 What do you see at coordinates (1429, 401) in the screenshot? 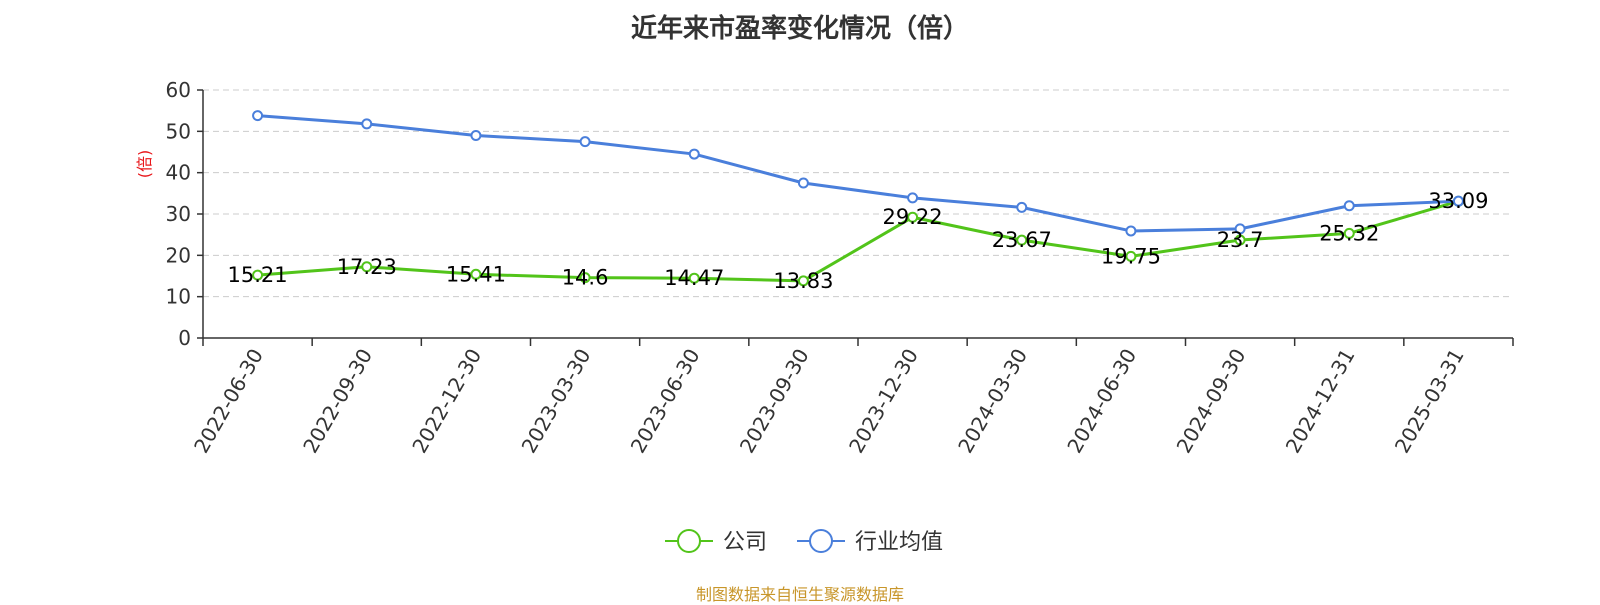
I see `x-tick-label: 2025-03-31` at bounding box center [1429, 401].